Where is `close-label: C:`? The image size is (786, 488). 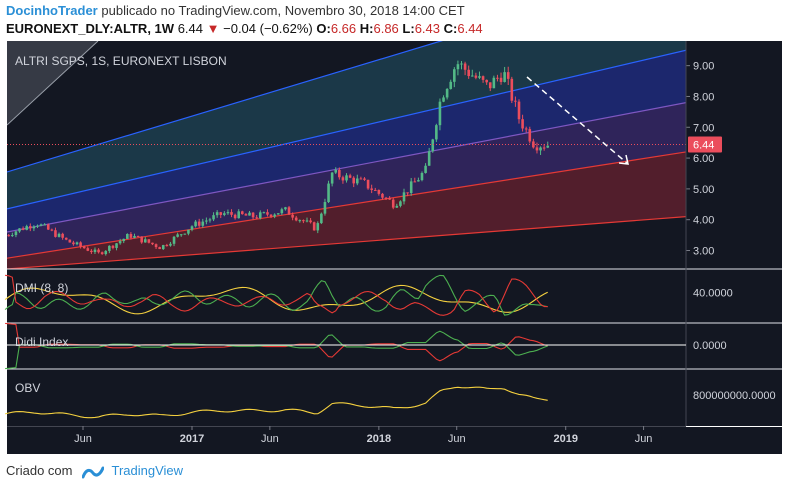
close-label: C: is located at coordinates (450, 28).